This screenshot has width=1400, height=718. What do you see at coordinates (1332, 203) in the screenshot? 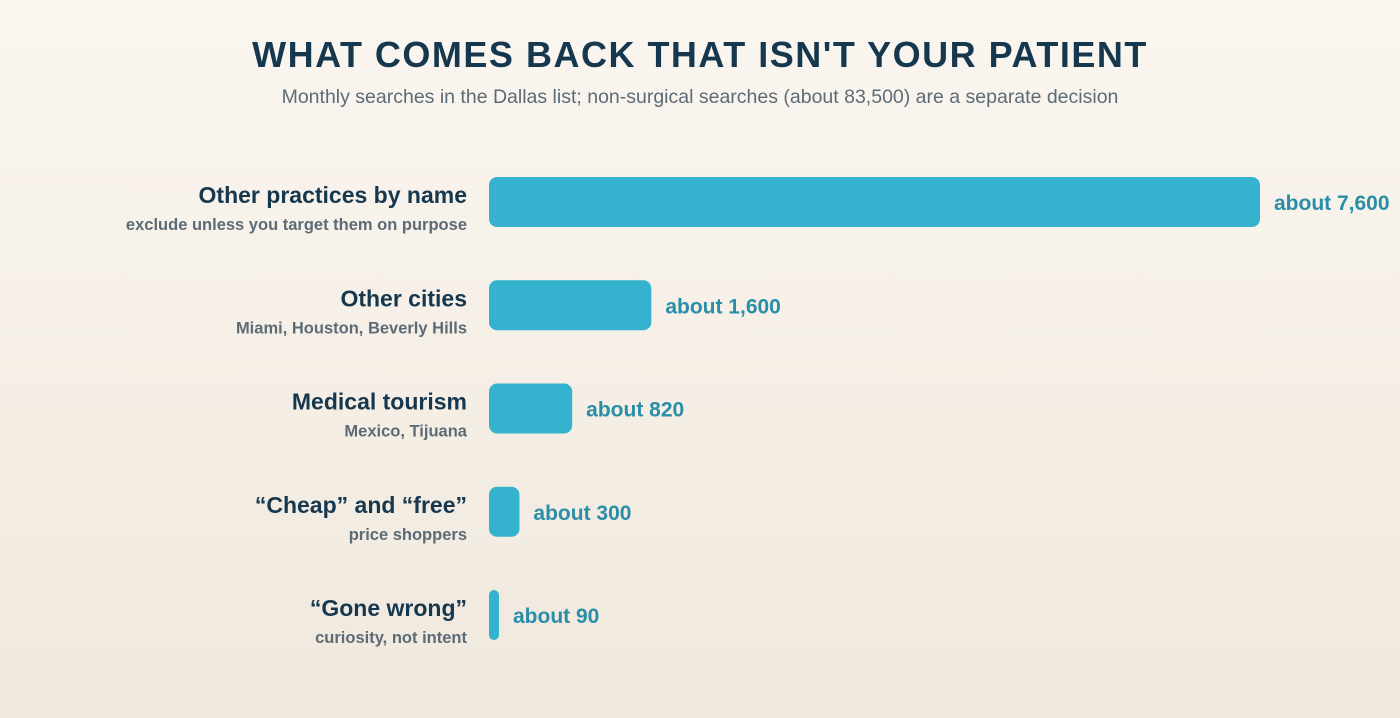
I see `data-label: about 7,600` at bounding box center [1332, 203].